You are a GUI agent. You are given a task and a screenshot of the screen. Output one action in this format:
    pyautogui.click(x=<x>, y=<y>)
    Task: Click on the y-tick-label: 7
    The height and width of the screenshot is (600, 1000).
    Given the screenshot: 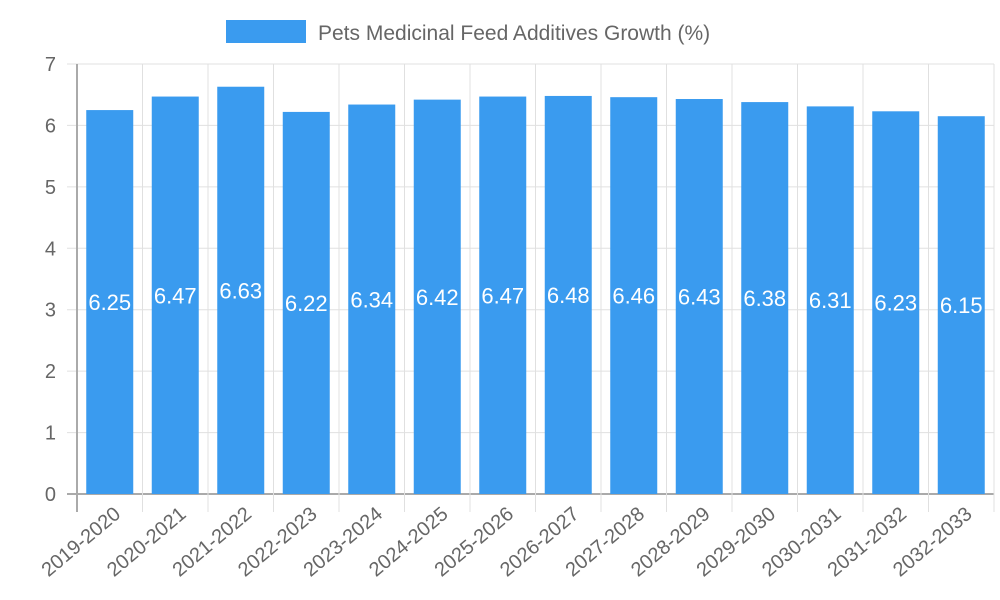 What is the action you would take?
    pyautogui.click(x=50, y=65)
    